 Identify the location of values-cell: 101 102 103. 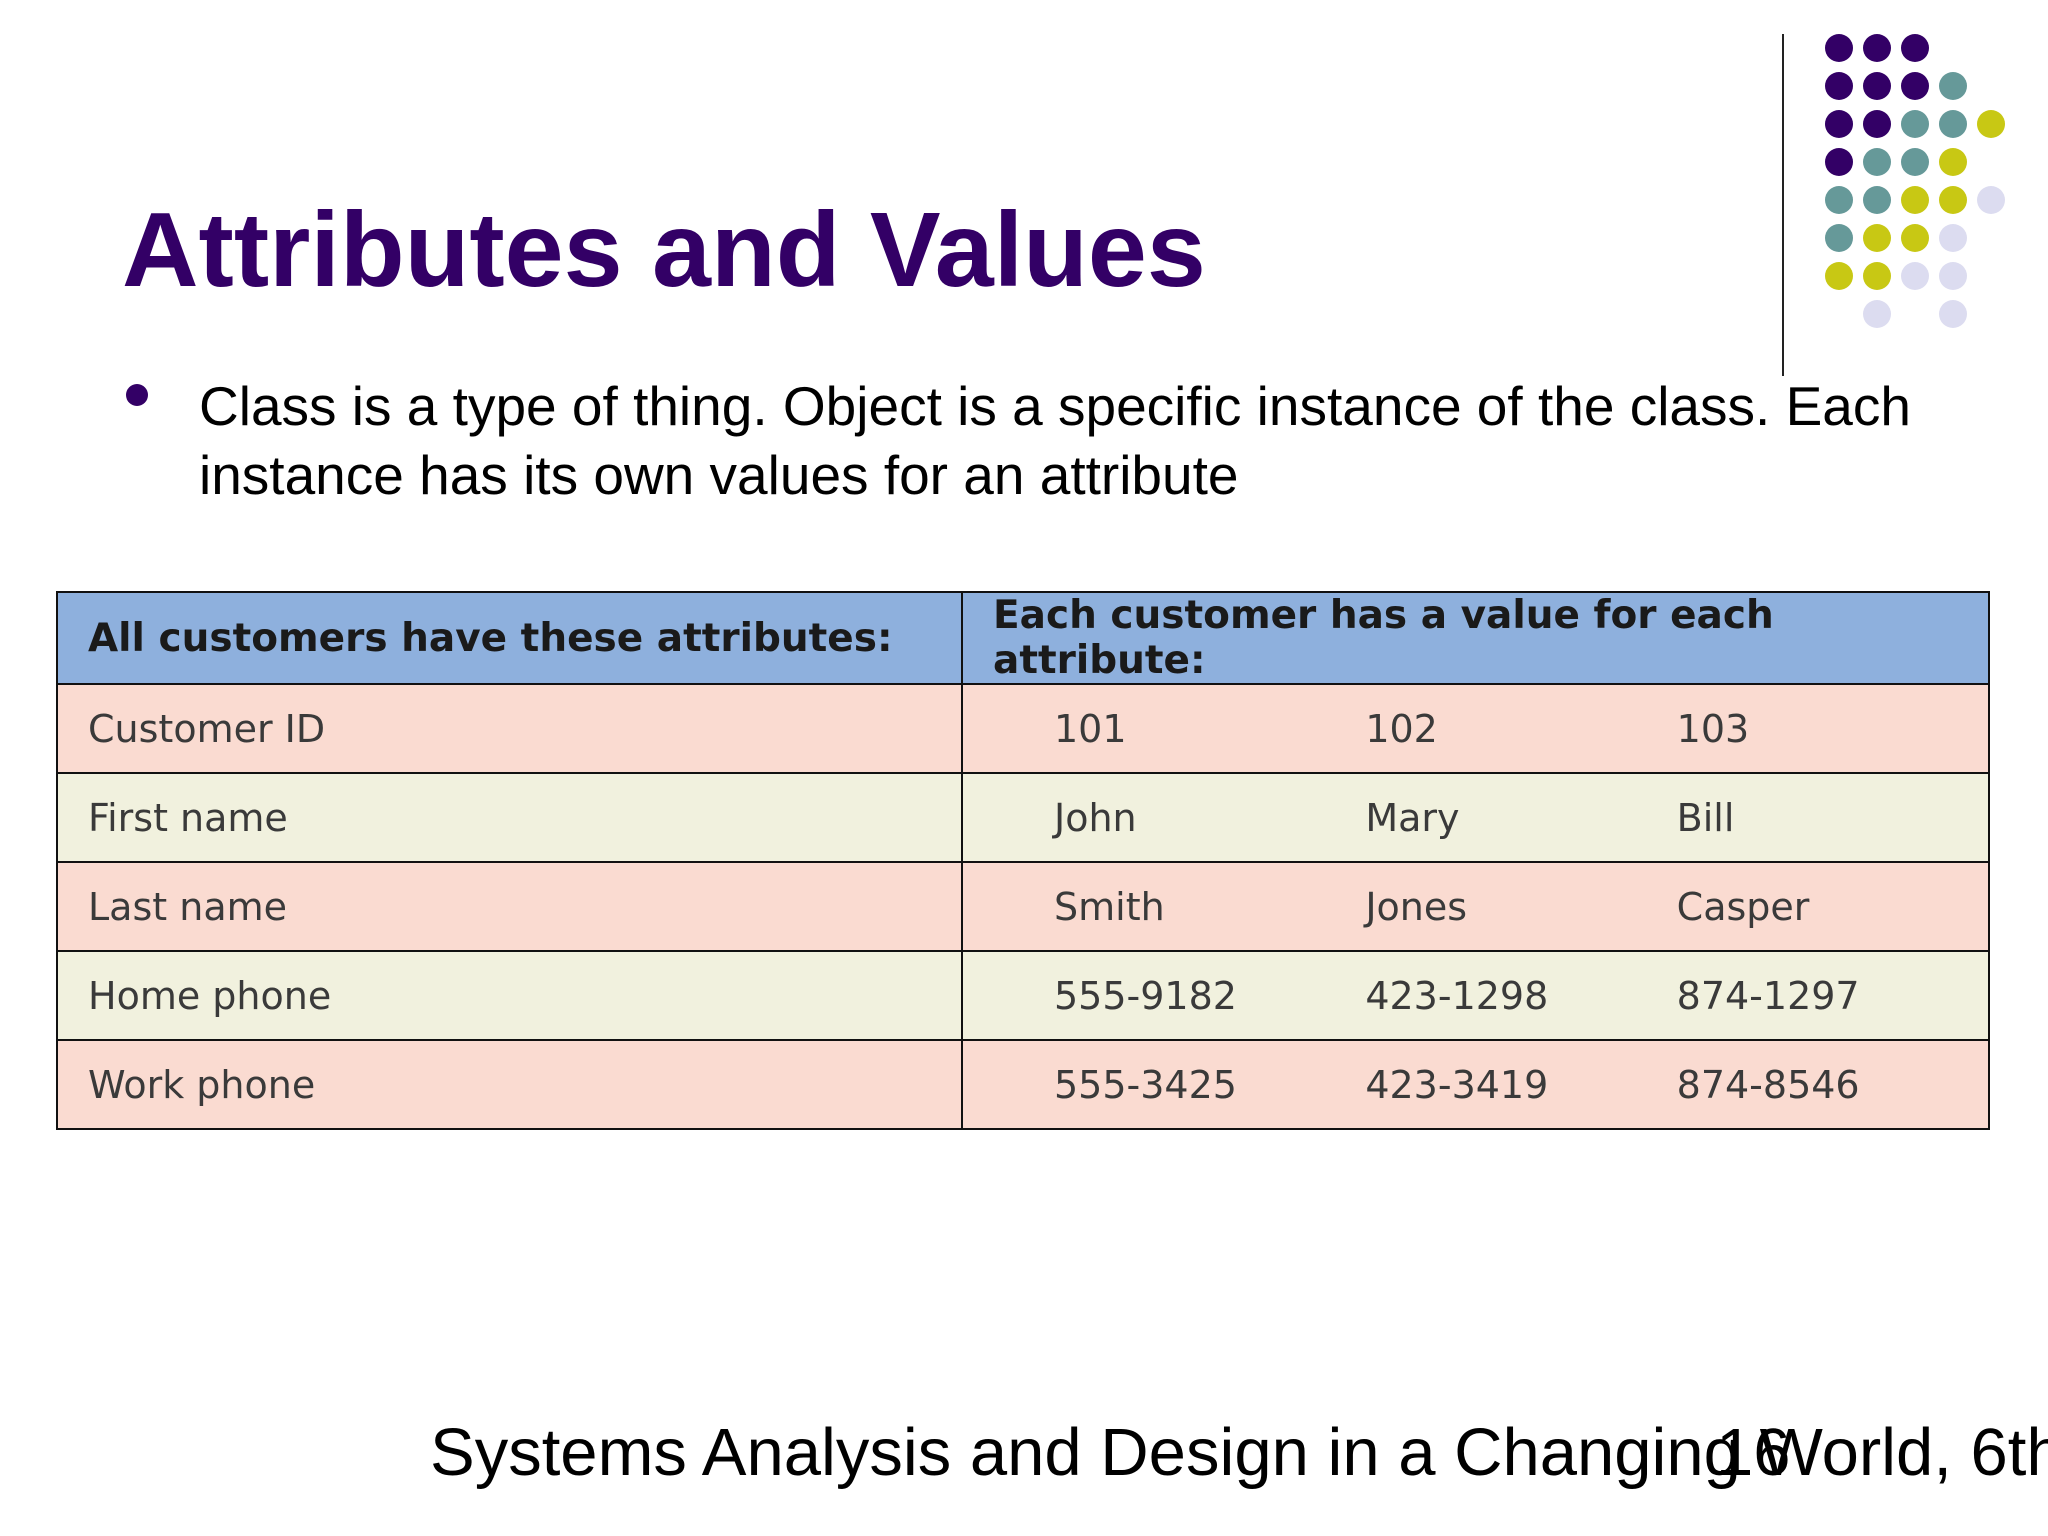
(1475, 728).